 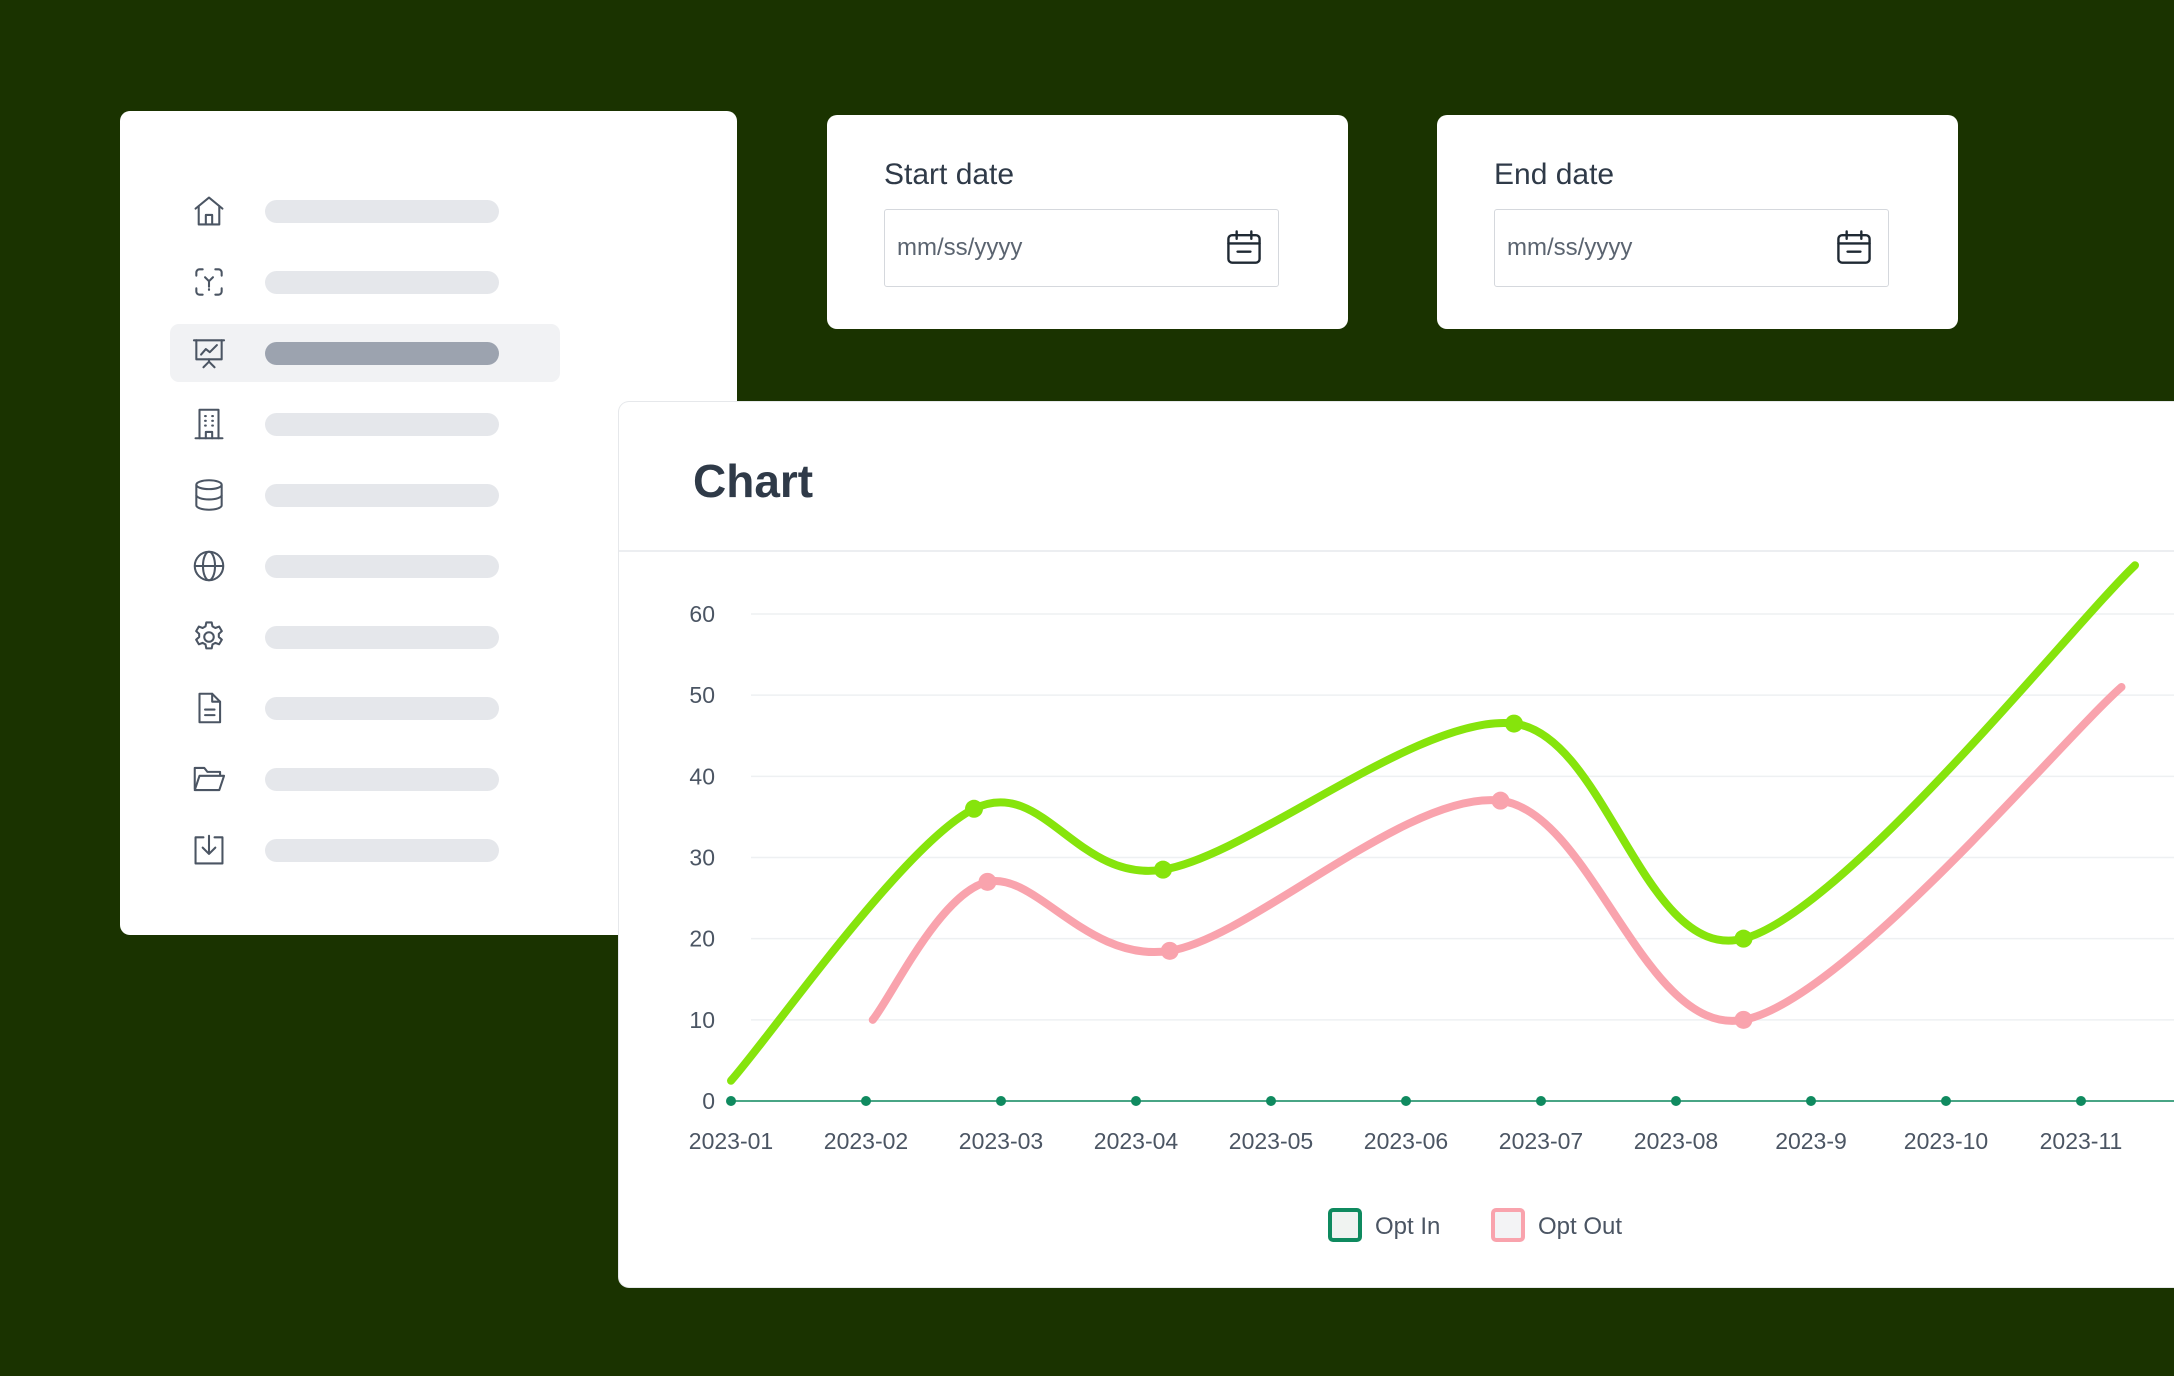 I want to click on x-tick-label: 2023-06, so click(x=1406, y=1141).